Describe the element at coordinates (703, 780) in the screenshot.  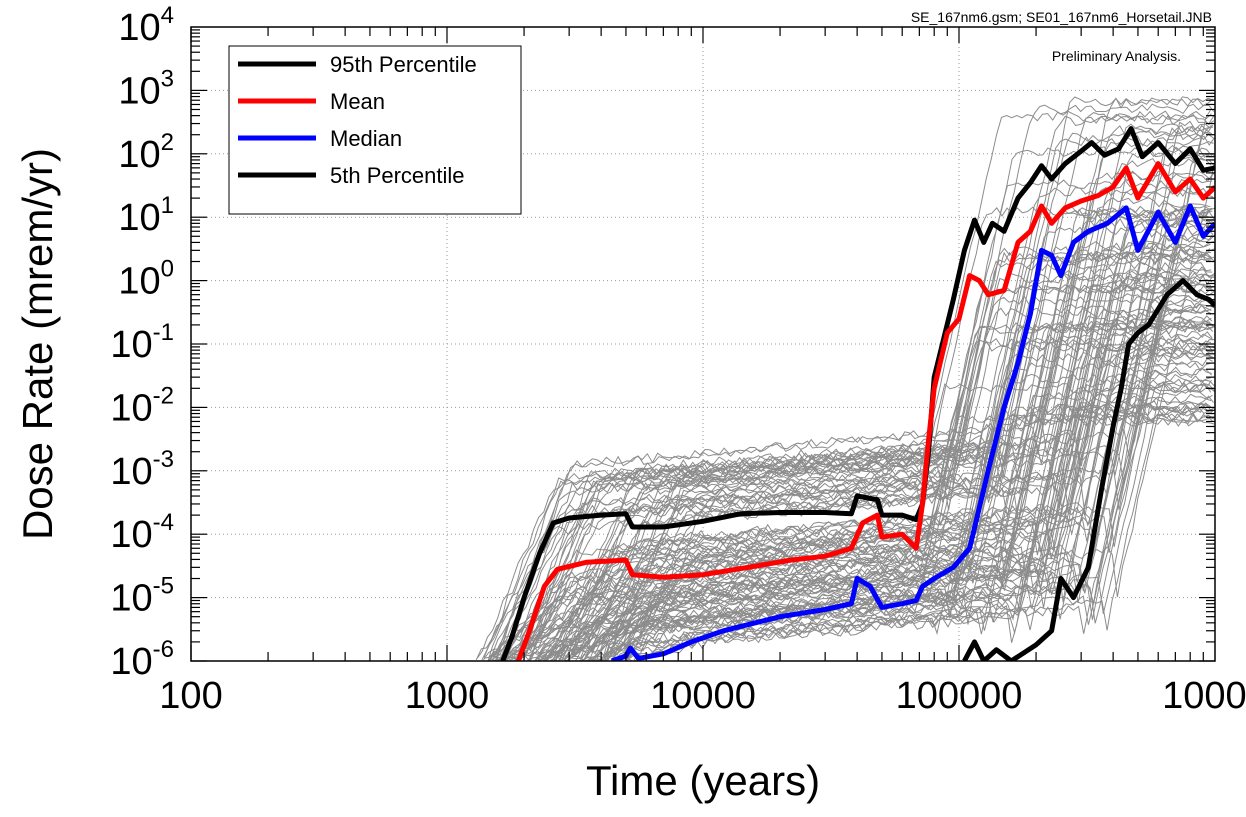
I see `x-axis-title: Time (years)` at that location.